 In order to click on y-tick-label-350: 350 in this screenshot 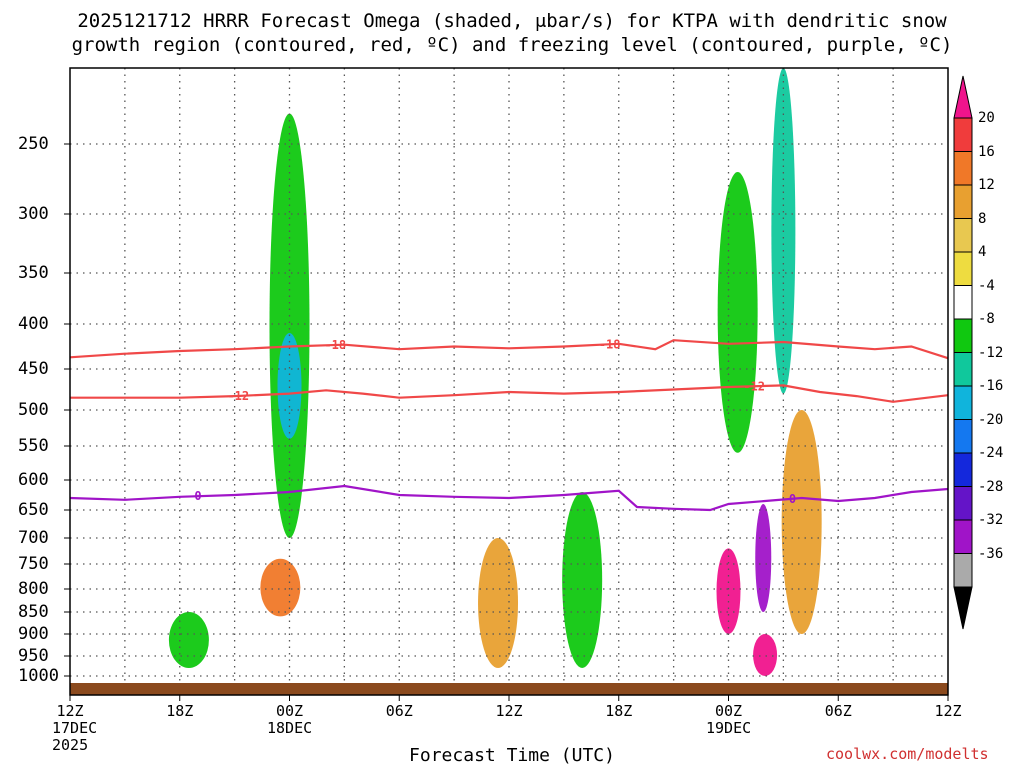, I will do `click(33, 273)`.